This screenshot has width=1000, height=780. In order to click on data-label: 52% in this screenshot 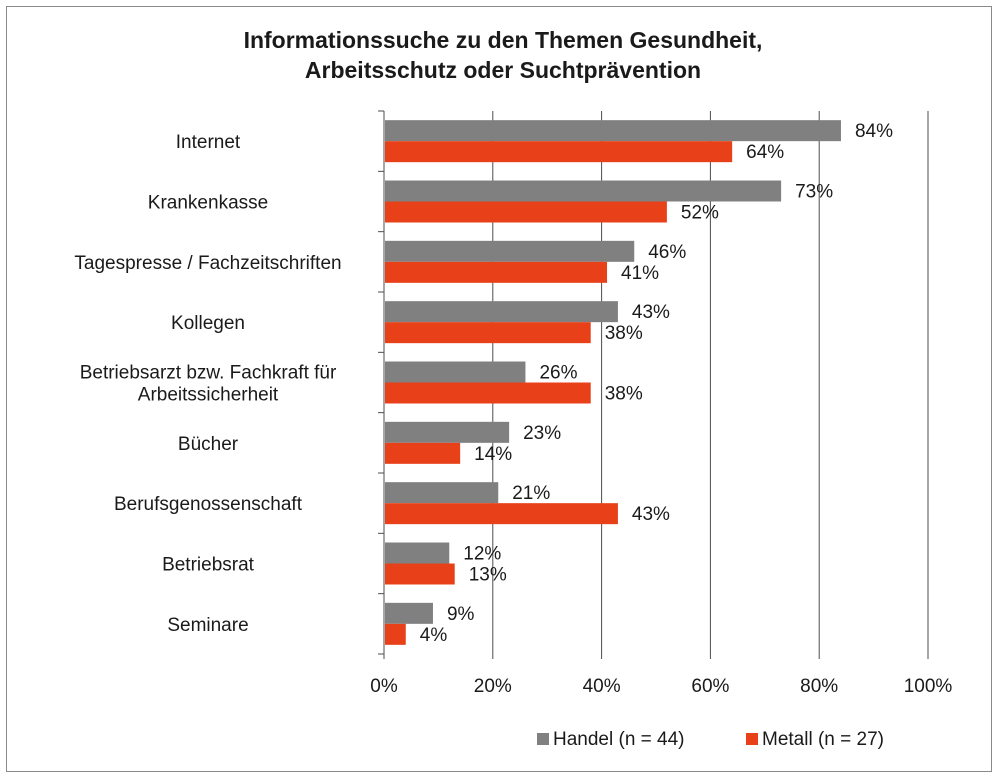, I will do `click(700, 213)`.